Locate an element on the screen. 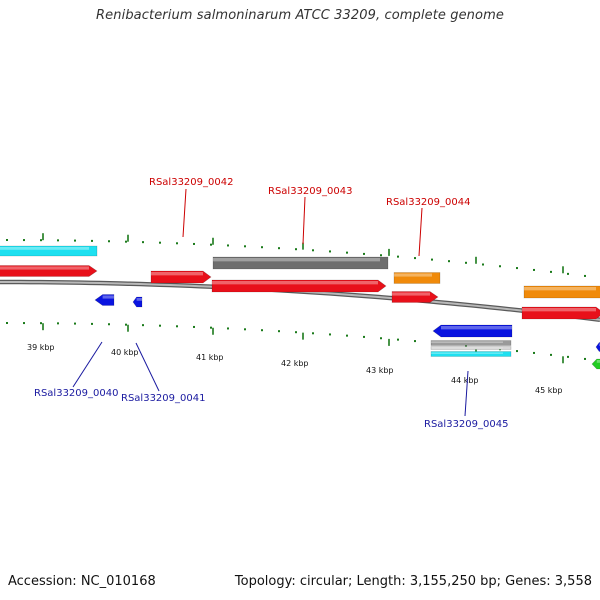 Image resolution: width=600 pixels, height=600 pixels. gene-label-rsal33209-0043: RSal33209_0043 is located at coordinates (310, 191).